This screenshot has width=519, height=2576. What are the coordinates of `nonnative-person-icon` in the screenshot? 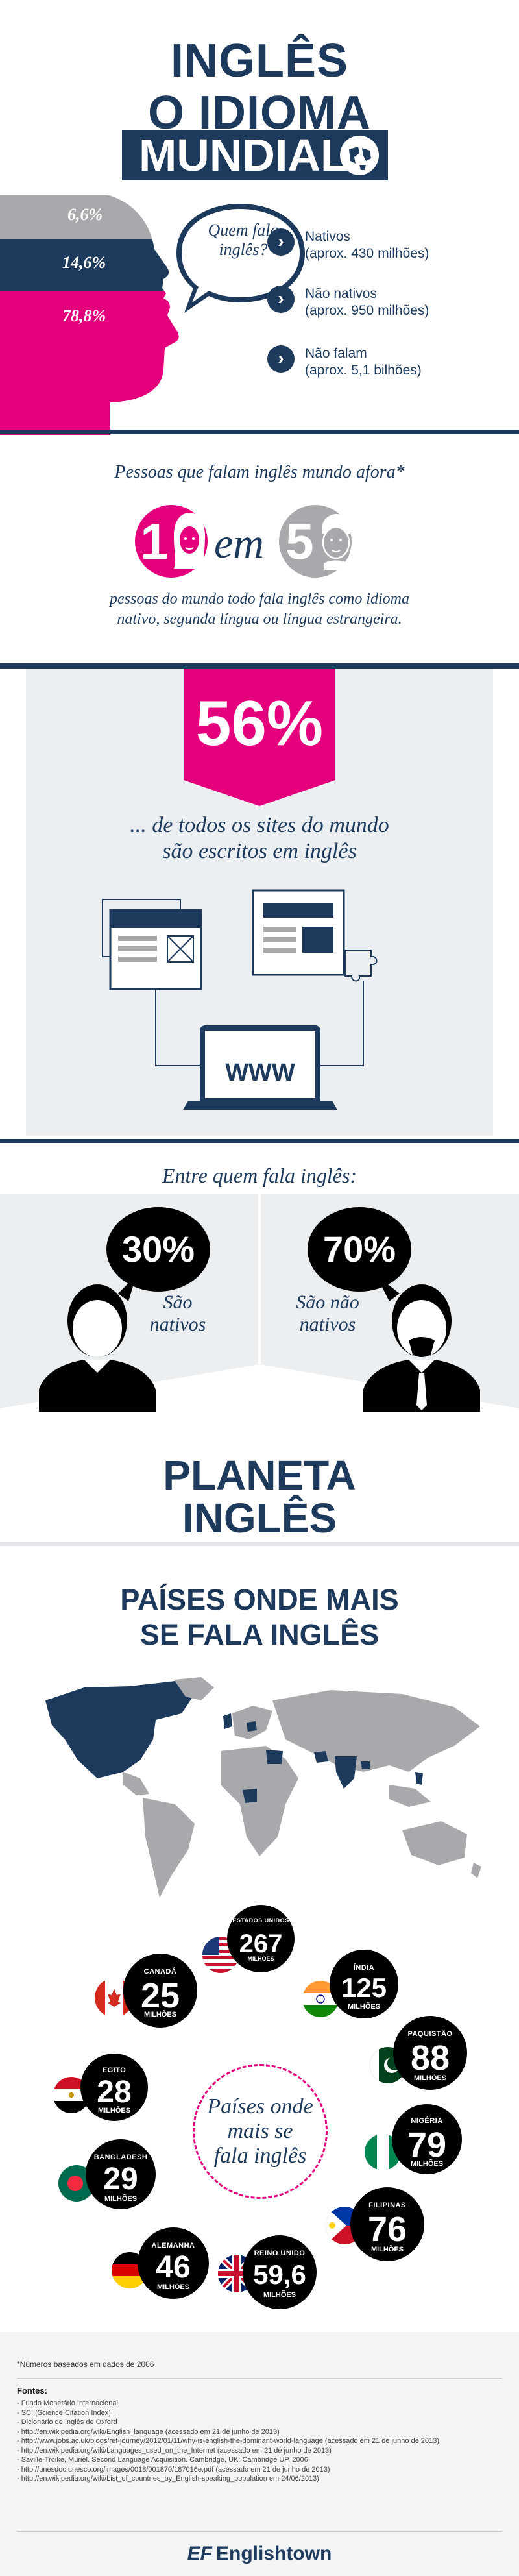 It's located at (422, 1343).